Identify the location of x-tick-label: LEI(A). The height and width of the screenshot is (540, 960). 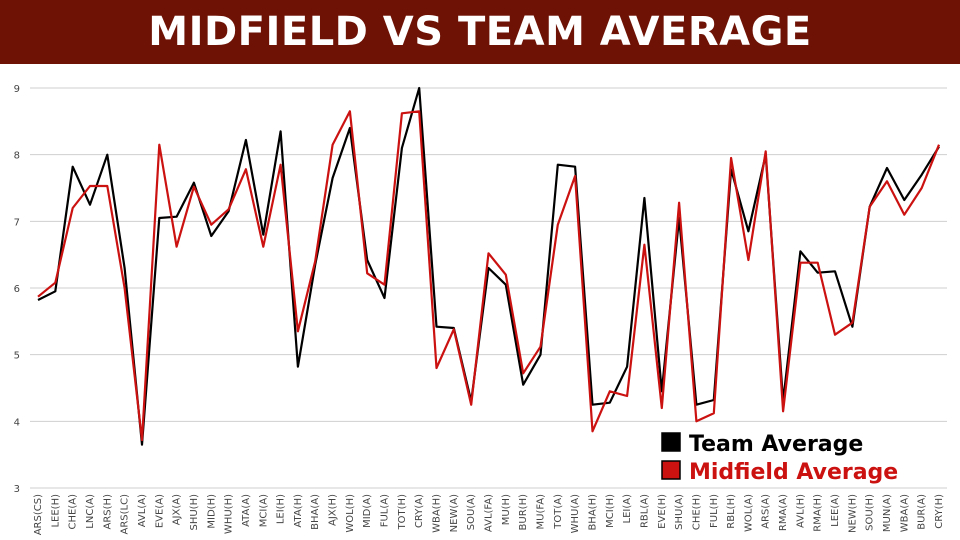
(627, 509).